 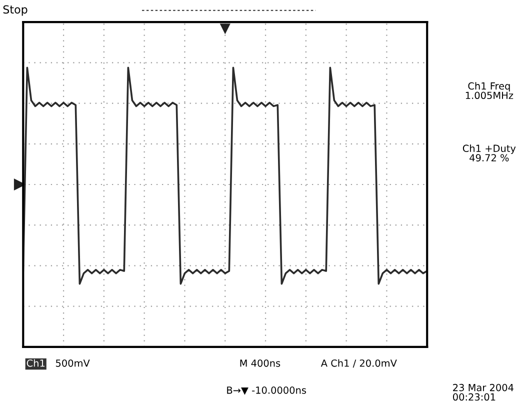 What do you see at coordinates (266, 390) in the screenshot?
I see `text: B→▼ -10.0000ns` at bounding box center [266, 390].